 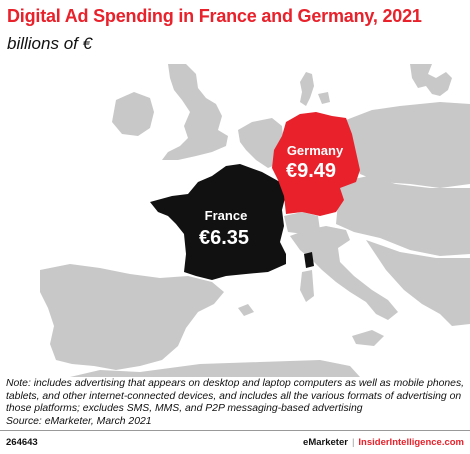 What do you see at coordinates (344, 273) in the screenshot?
I see `italy-shape` at bounding box center [344, 273].